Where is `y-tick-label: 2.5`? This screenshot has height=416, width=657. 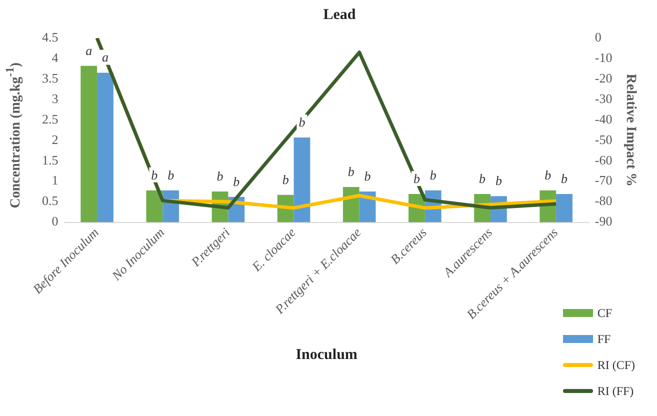
y-tick-label: 2.5 is located at coordinates (50, 118).